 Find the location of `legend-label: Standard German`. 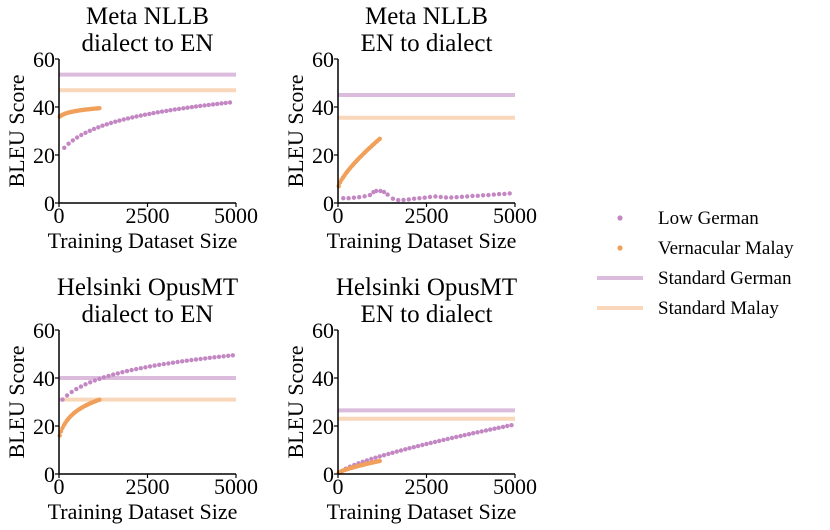

legend-label: Standard German is located at coordinates (725, 278).